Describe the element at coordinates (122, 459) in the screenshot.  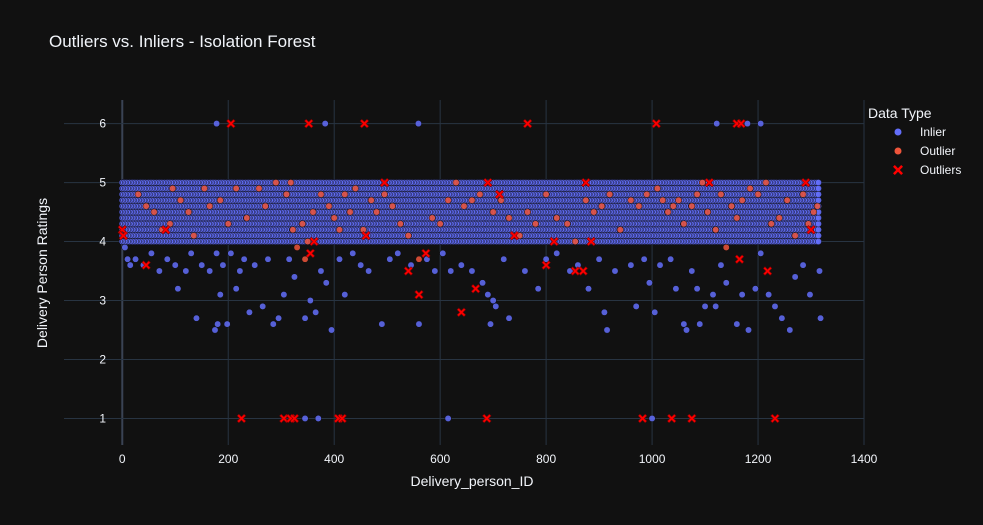
I see `x-tick-label: 0` at that location.